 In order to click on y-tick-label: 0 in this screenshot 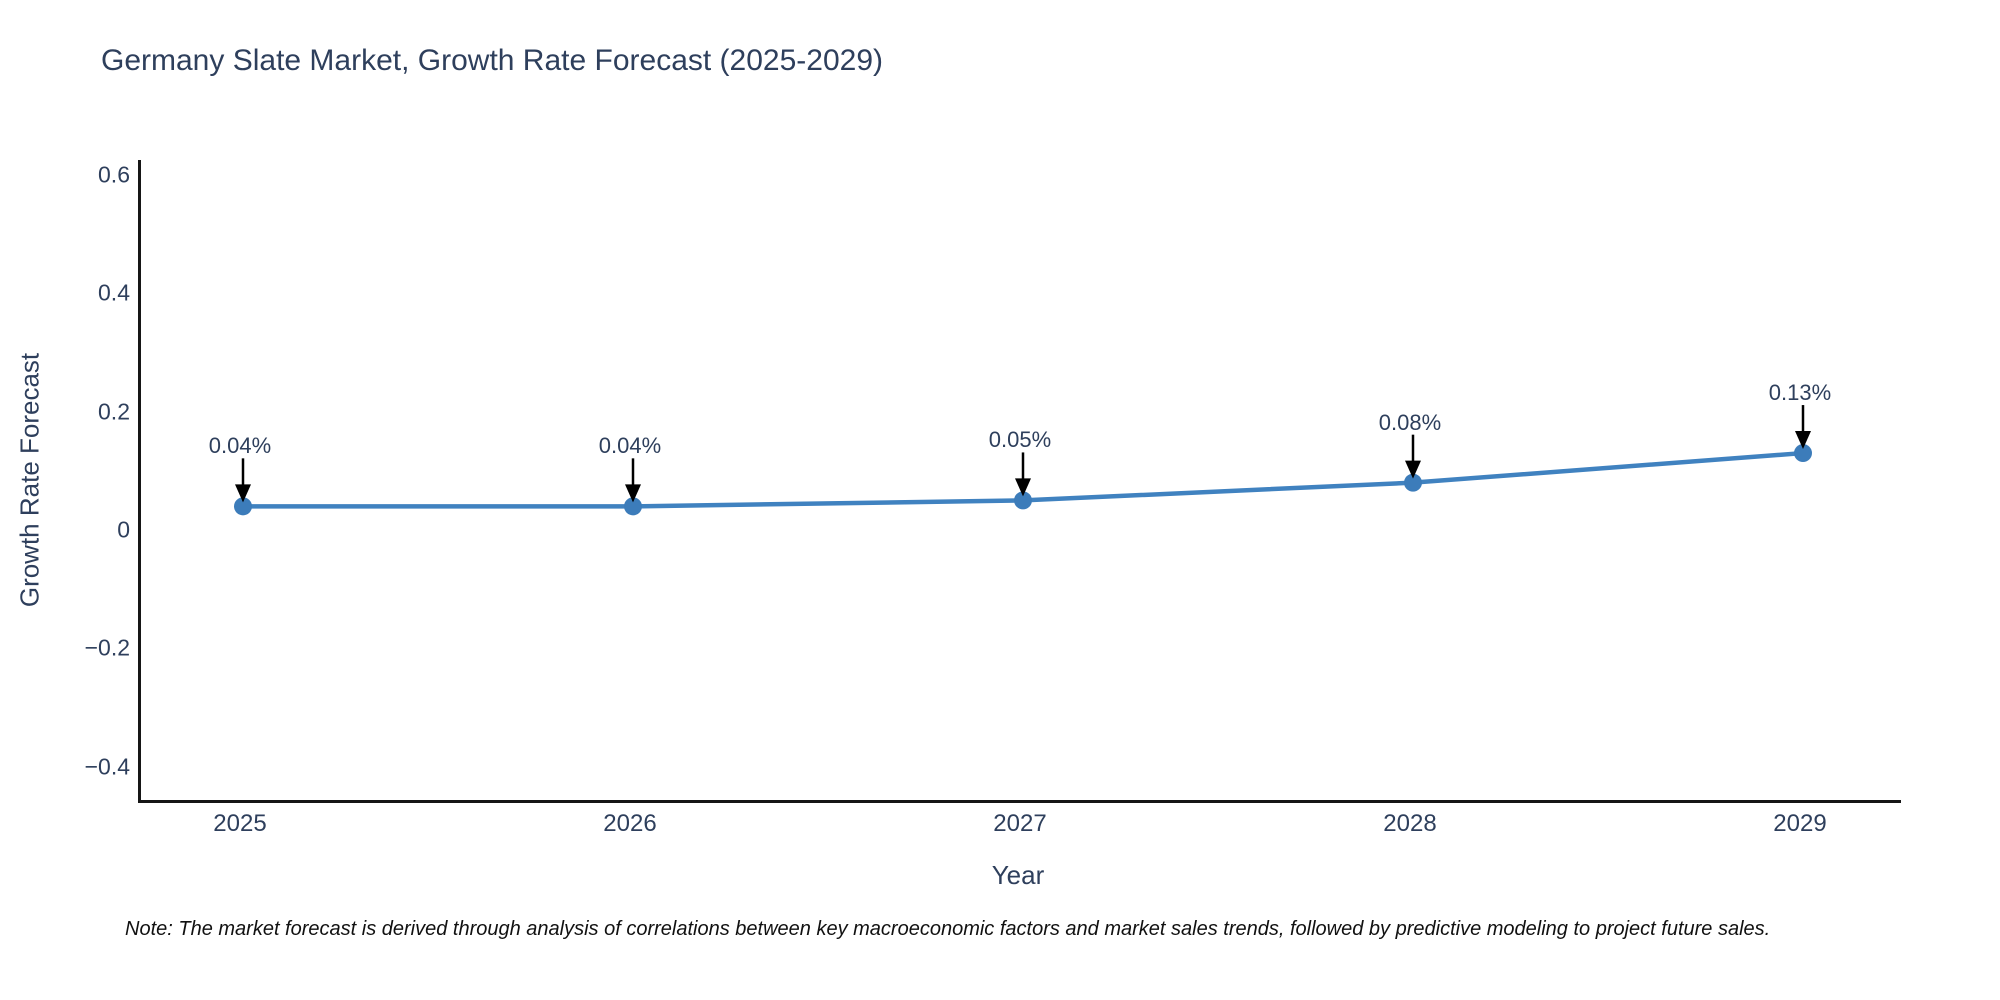, I will do `click(123, 529)`.